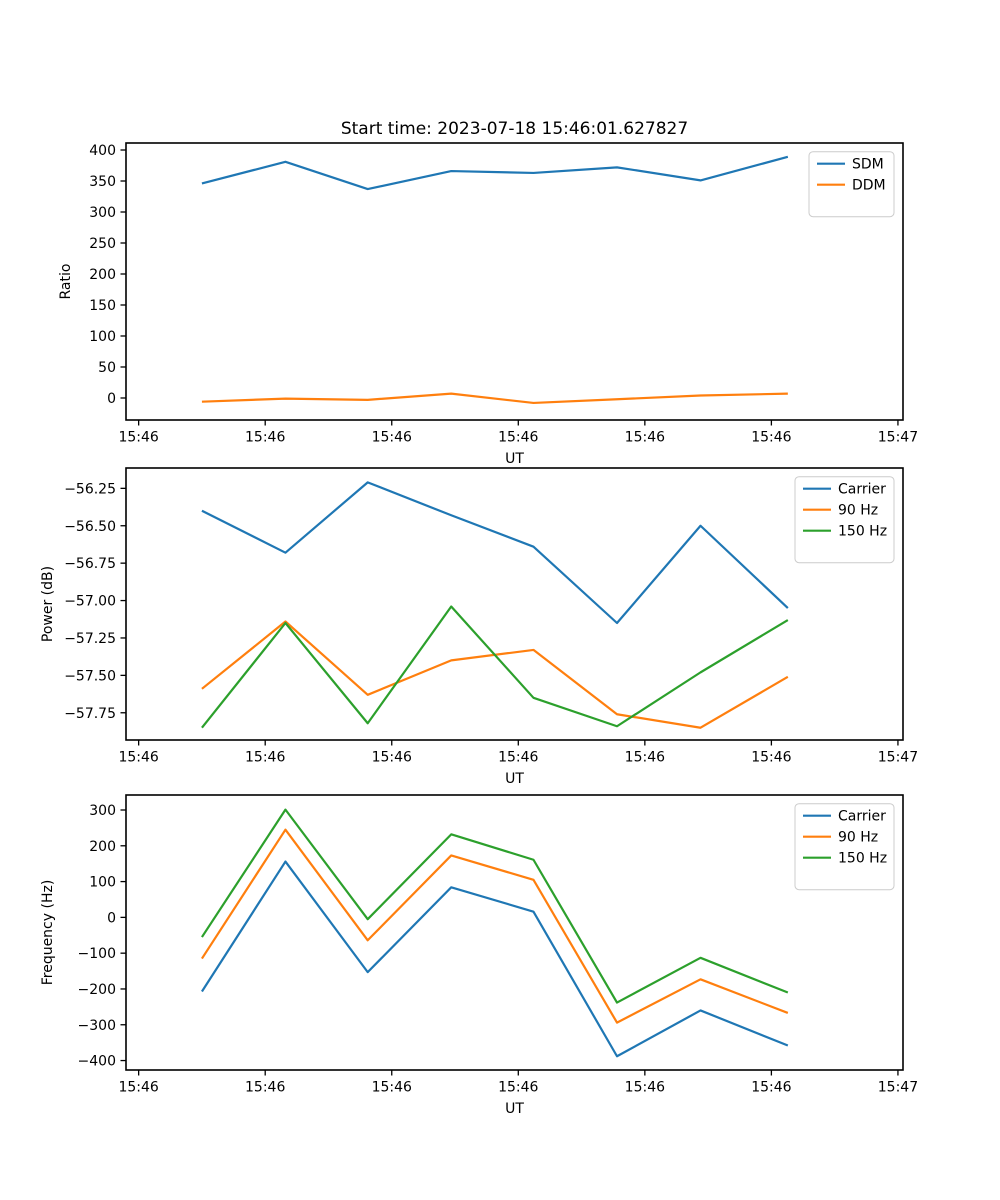 This screenshot has width=1000, height=1200. What do you see at coordinates (97, 1062) in the screenshot?
I see `y-tick-label: −400` at bounding box center [97, 1062].